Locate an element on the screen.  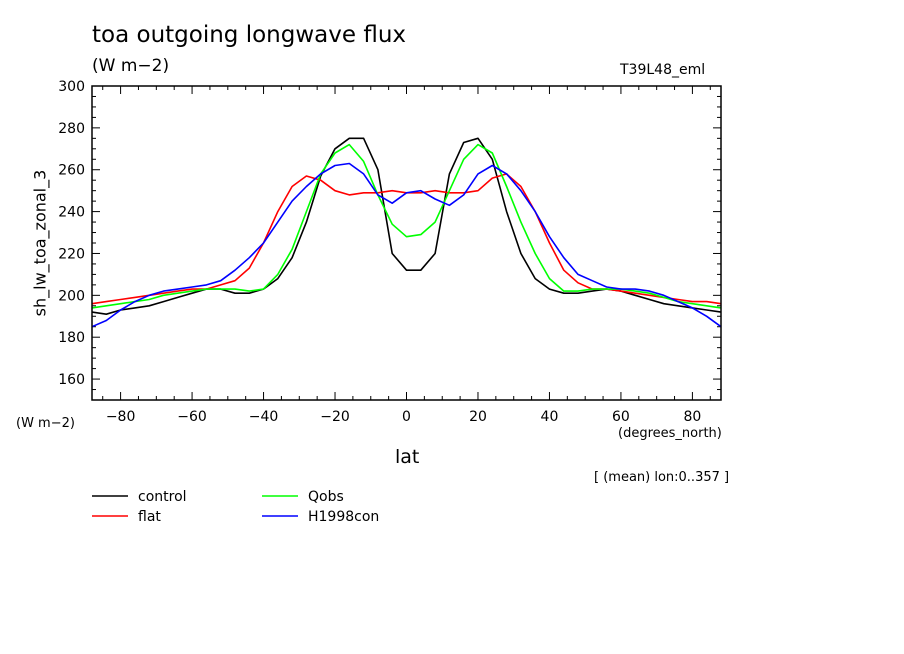
title-units: (W m−2) is located at coordinates (131, 66).